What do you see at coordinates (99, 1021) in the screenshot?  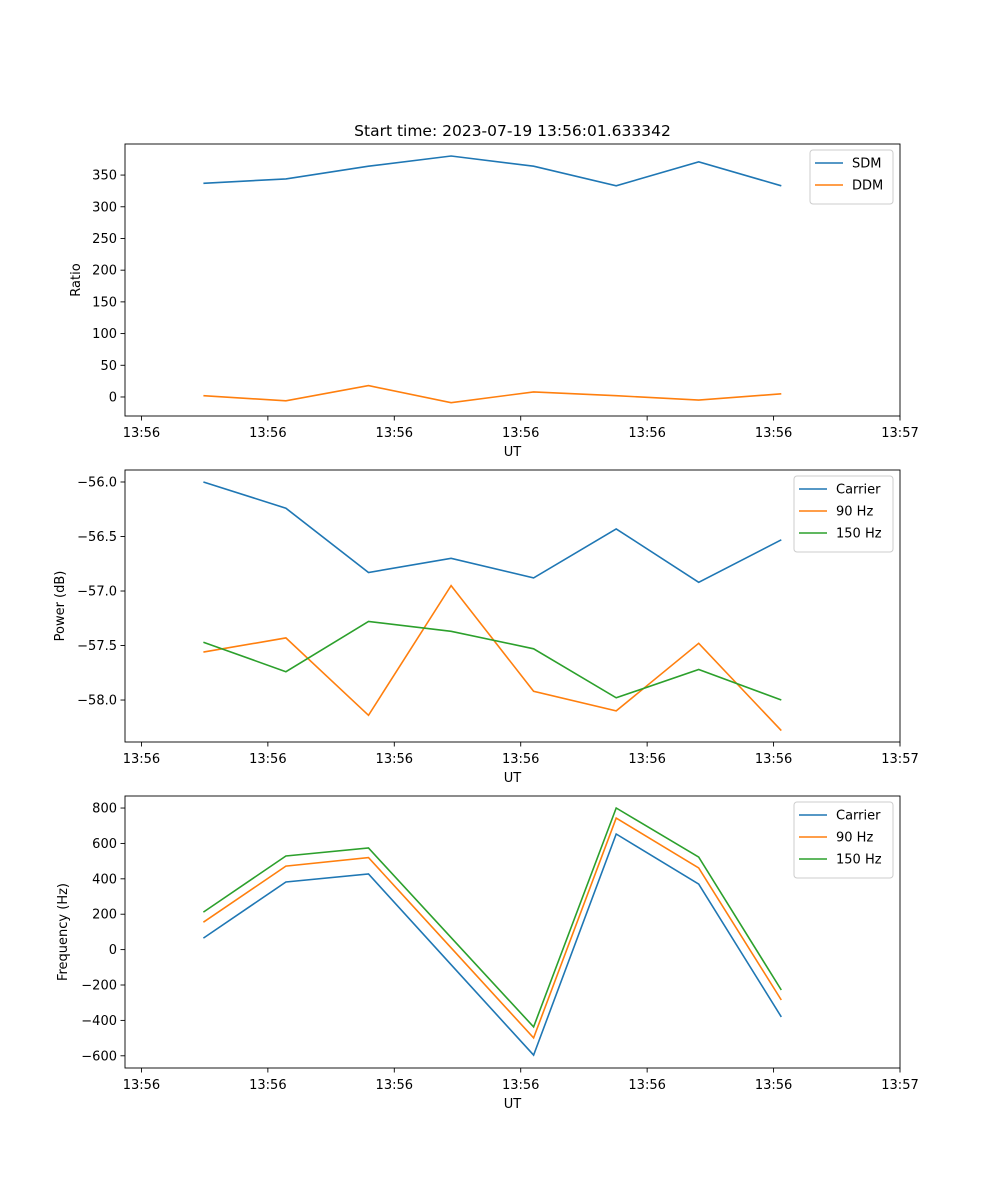 I see `y-tick-label: −400` at bounding box center [99, 1021].